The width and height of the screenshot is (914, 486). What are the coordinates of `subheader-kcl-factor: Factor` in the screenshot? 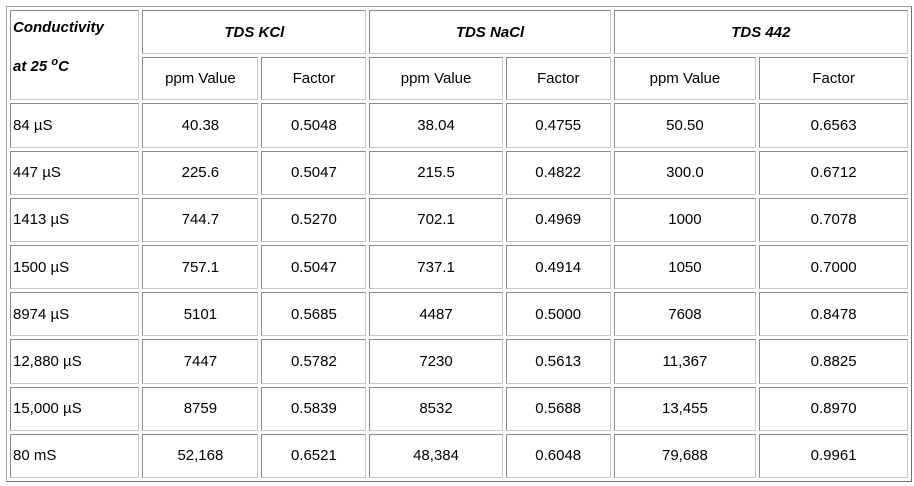 It's located at (314, 79).